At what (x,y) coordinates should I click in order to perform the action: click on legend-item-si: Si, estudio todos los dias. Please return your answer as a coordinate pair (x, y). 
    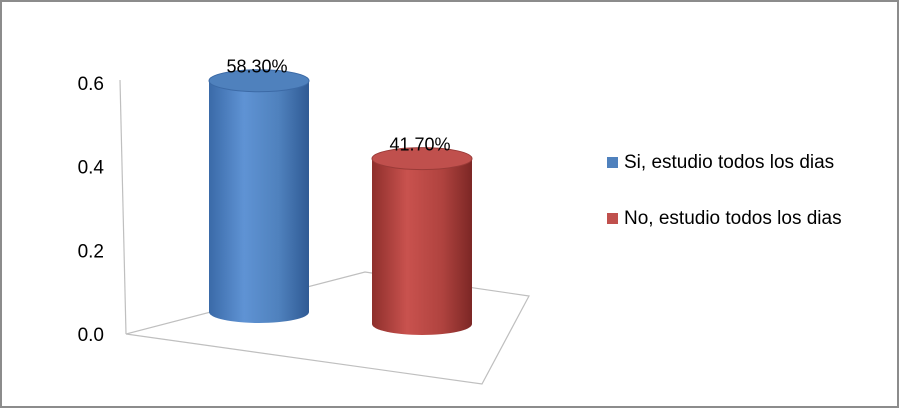
    Looking at the image, I should click on (749, 163).